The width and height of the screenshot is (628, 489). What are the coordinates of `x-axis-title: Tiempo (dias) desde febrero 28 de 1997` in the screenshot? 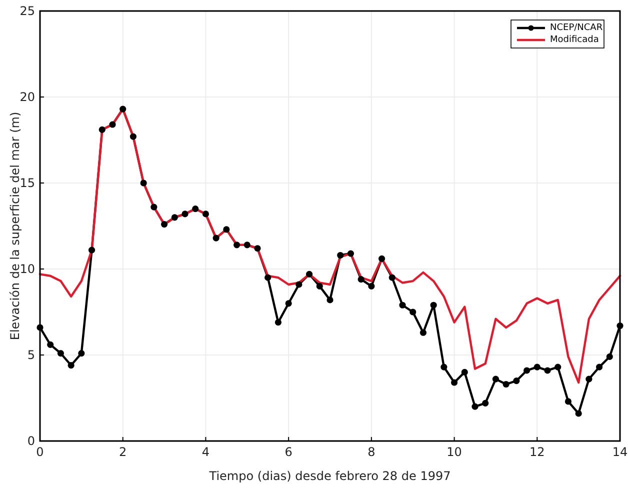 It's located at (329, 476).